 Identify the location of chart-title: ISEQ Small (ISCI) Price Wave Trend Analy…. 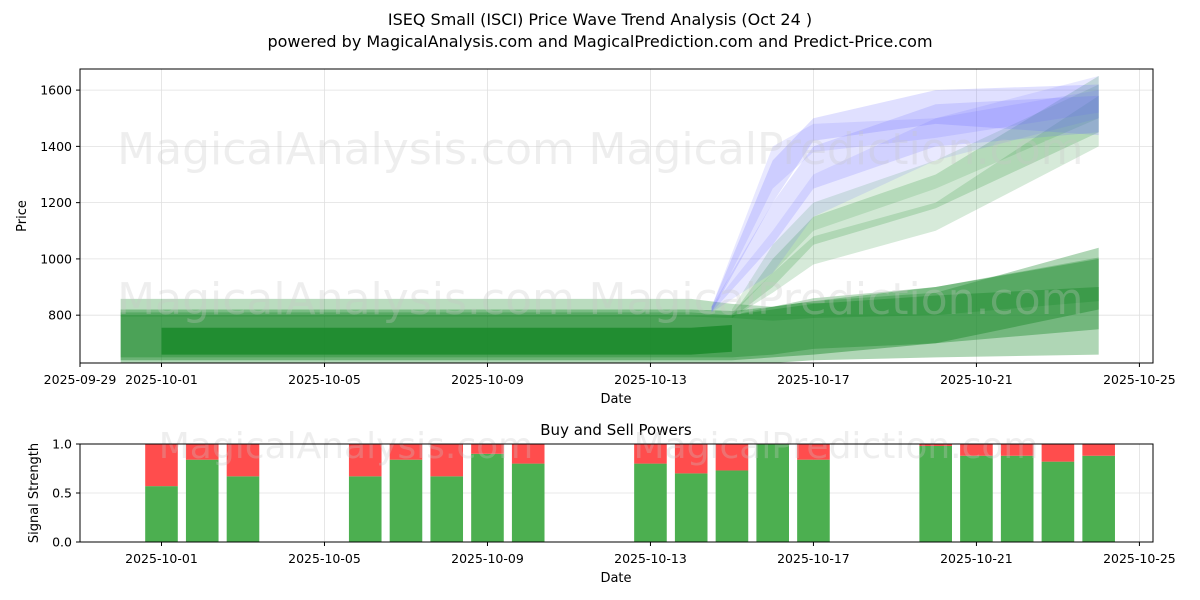
(600, 19).